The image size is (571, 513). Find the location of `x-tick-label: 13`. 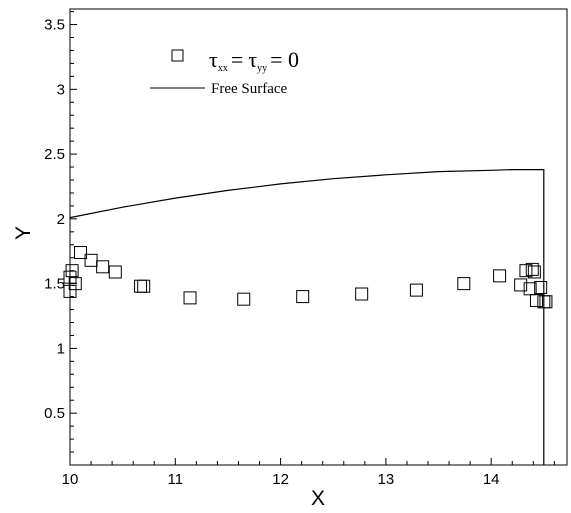

x-tick-label: 13 is located at coordinates (386, 479).